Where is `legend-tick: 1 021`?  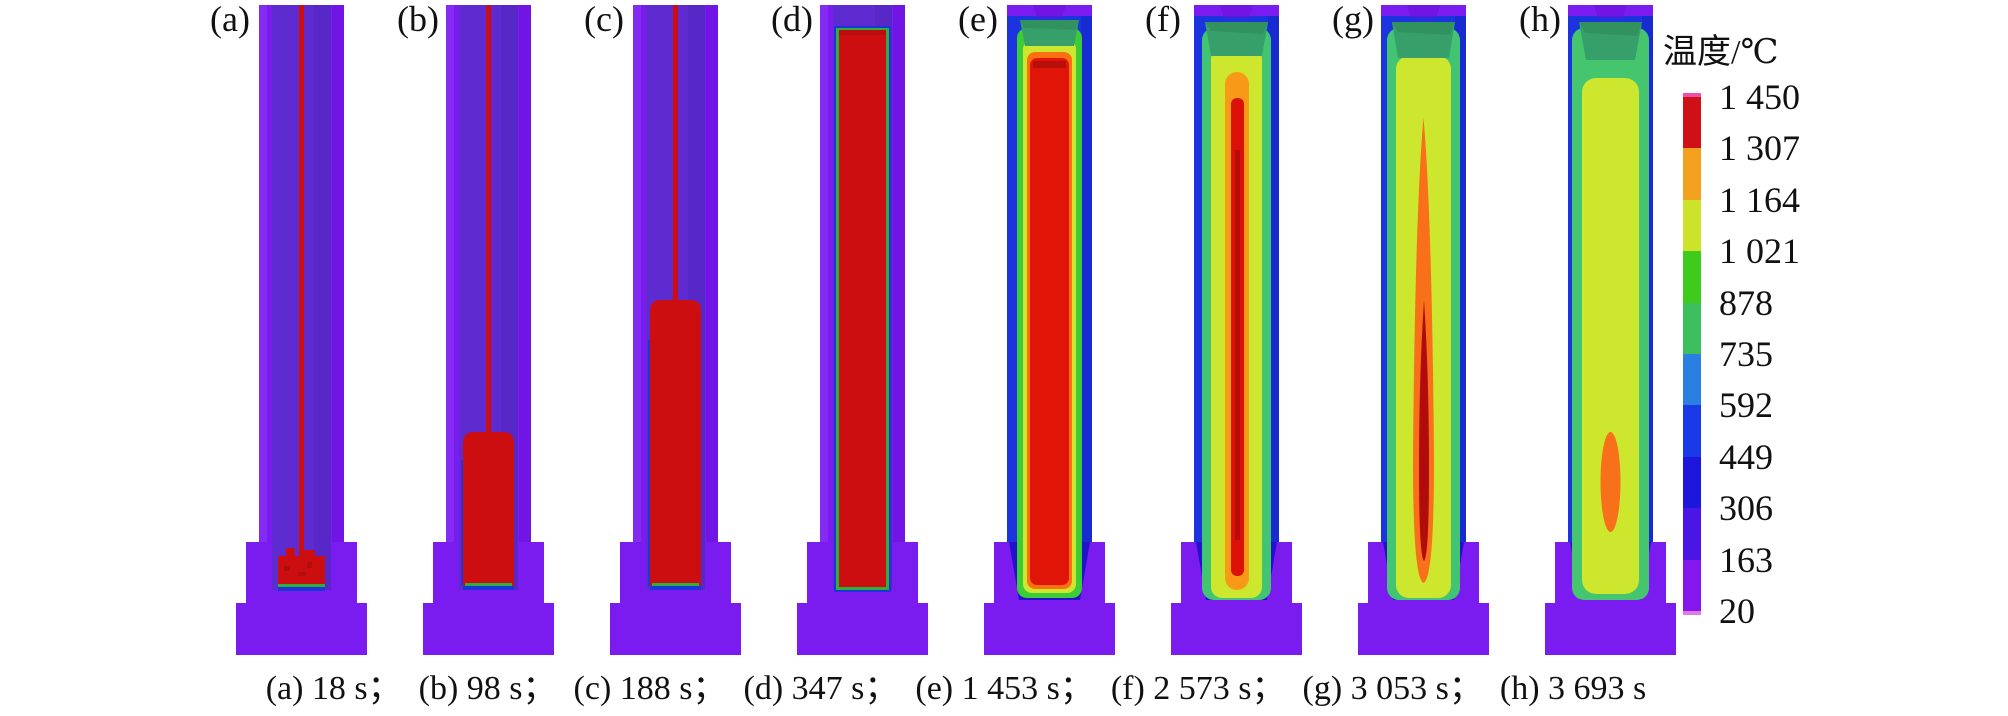 legend-tick: 1 021 is located at coordinates (1759, 251).